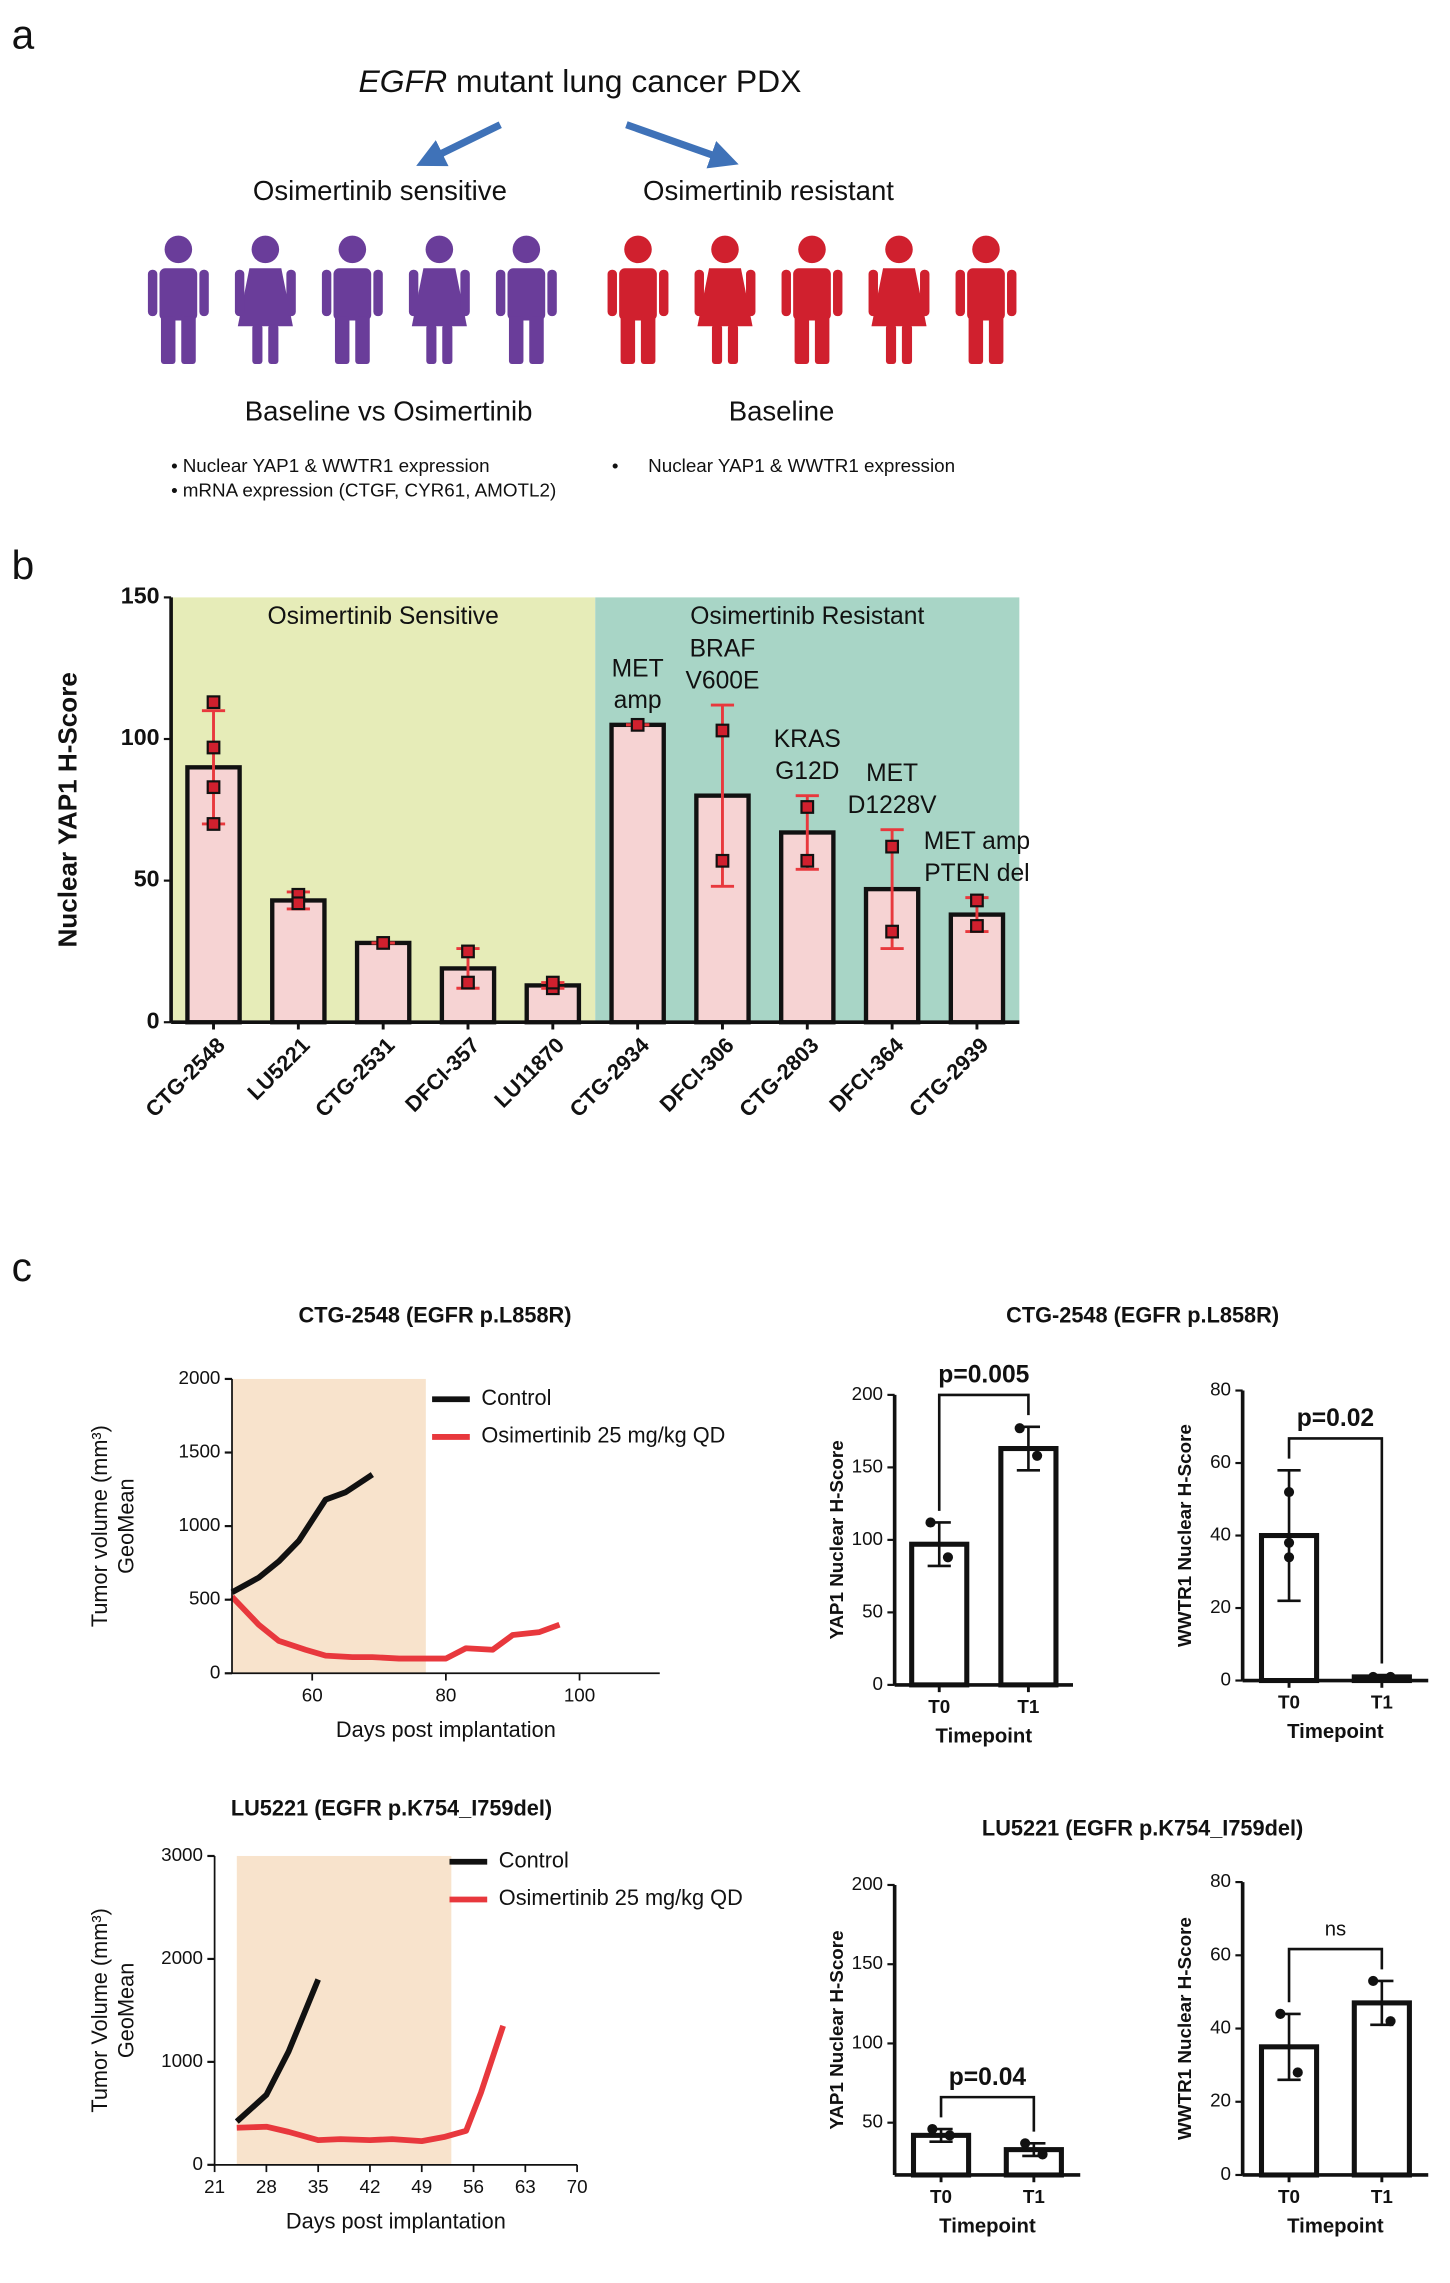 The image size is (1450, 2283). What do you see at coordinates (1220, 1880) in the screenshot?
I see `y-tick-label: 80` at bounding box center [1220, 1880].